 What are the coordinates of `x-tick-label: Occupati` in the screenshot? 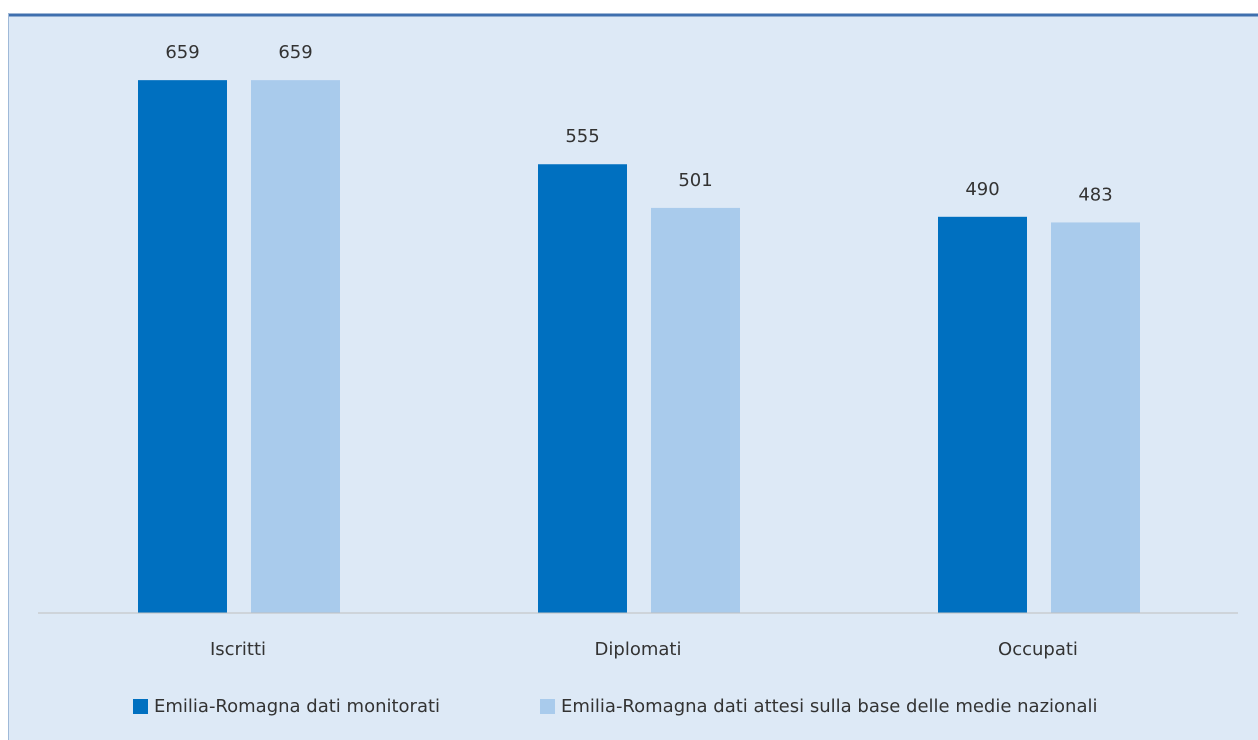 It's located at (1038, 649).